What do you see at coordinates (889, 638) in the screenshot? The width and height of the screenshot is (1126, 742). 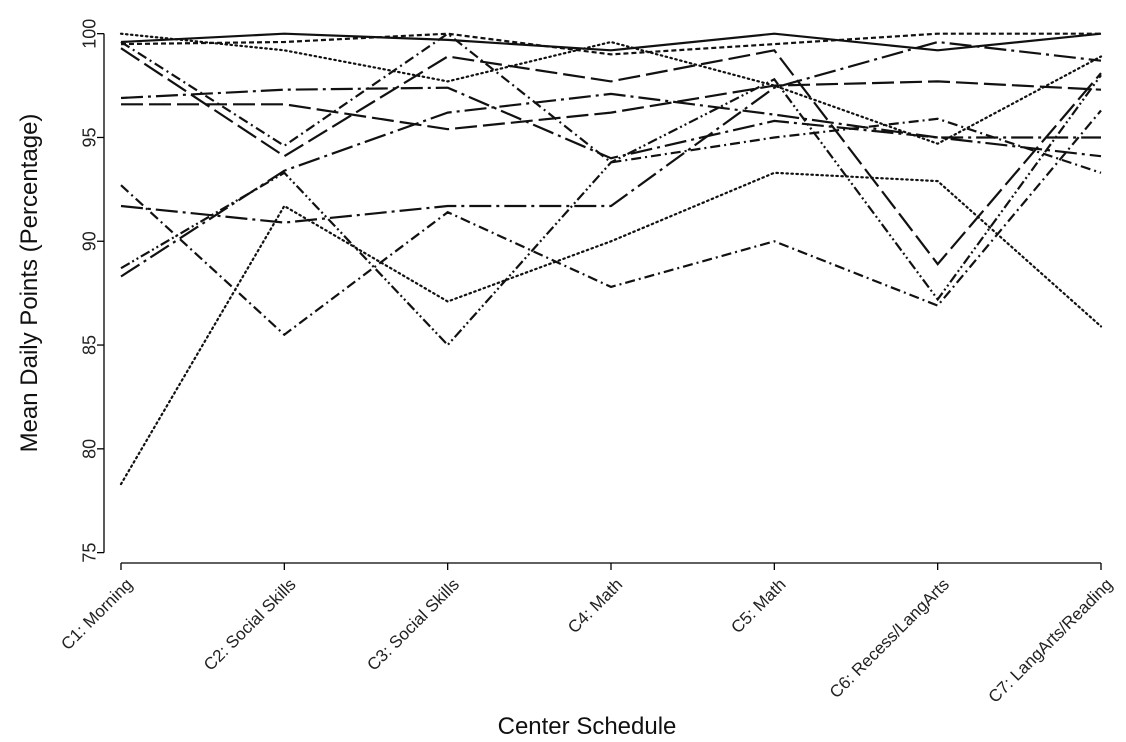 I see `x-tick-label: C6: Recess/LangArts` at bounding box center [889, 638].